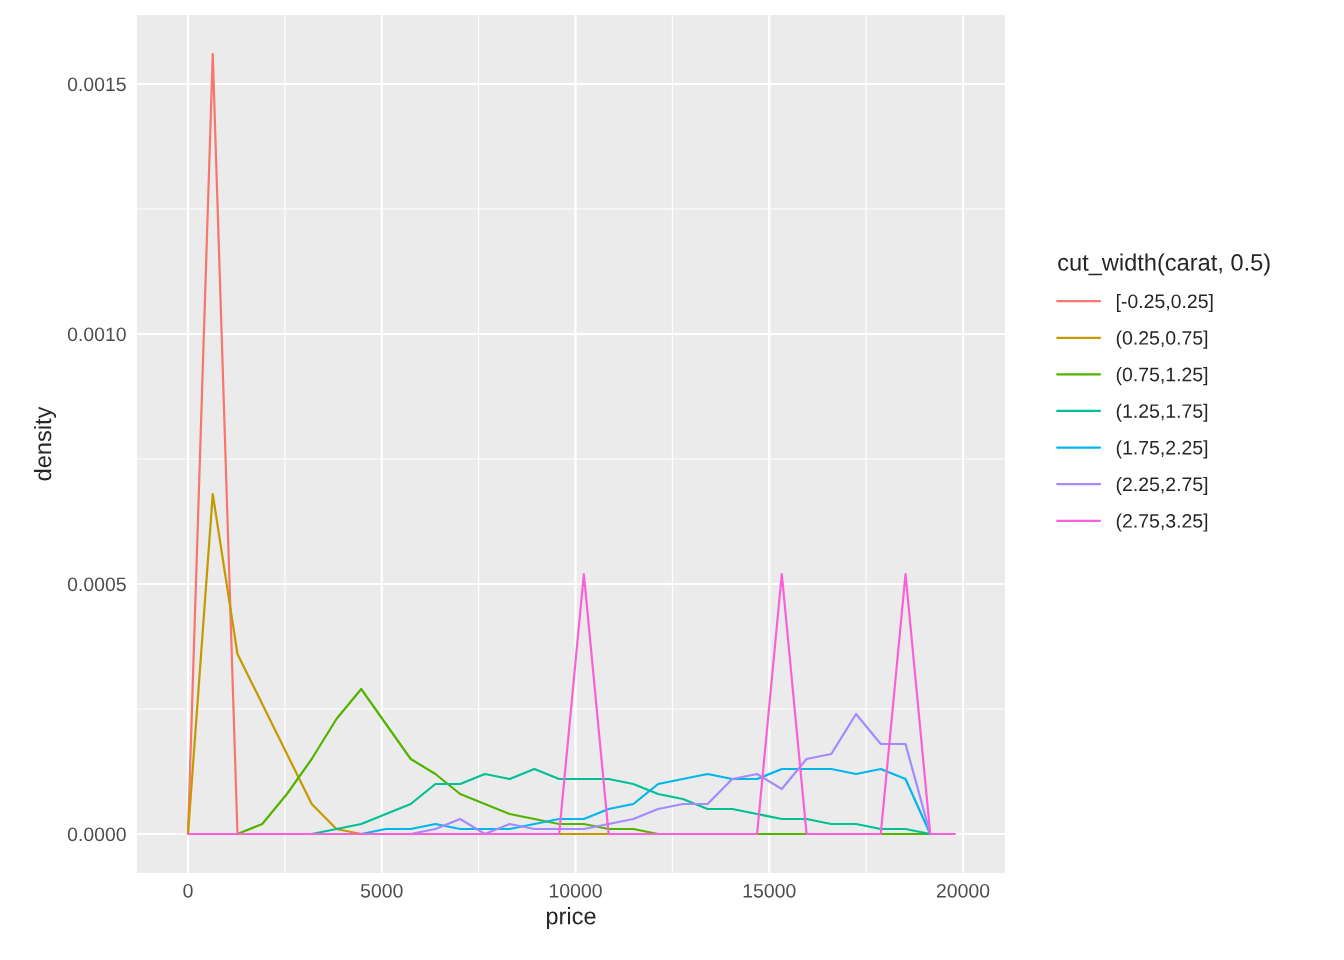  Describe the element at coordinates (571, 918) in the screenshot. I see `x-axis-title: price` at that location.